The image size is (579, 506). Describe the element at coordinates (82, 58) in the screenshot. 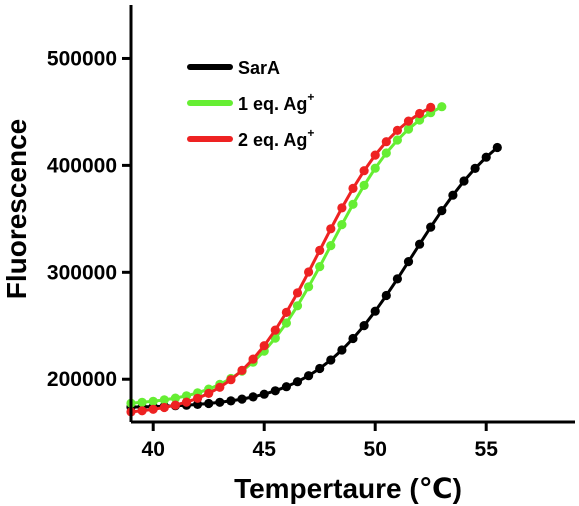

I see `y-tick-label: 500000` at that location.